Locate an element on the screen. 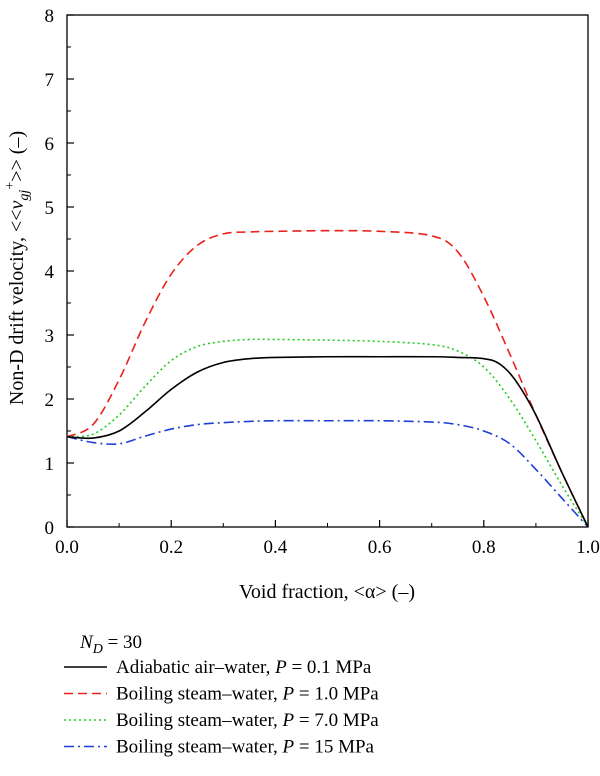  x-tick-label: 0.4 is located at coordinates (276, 547).